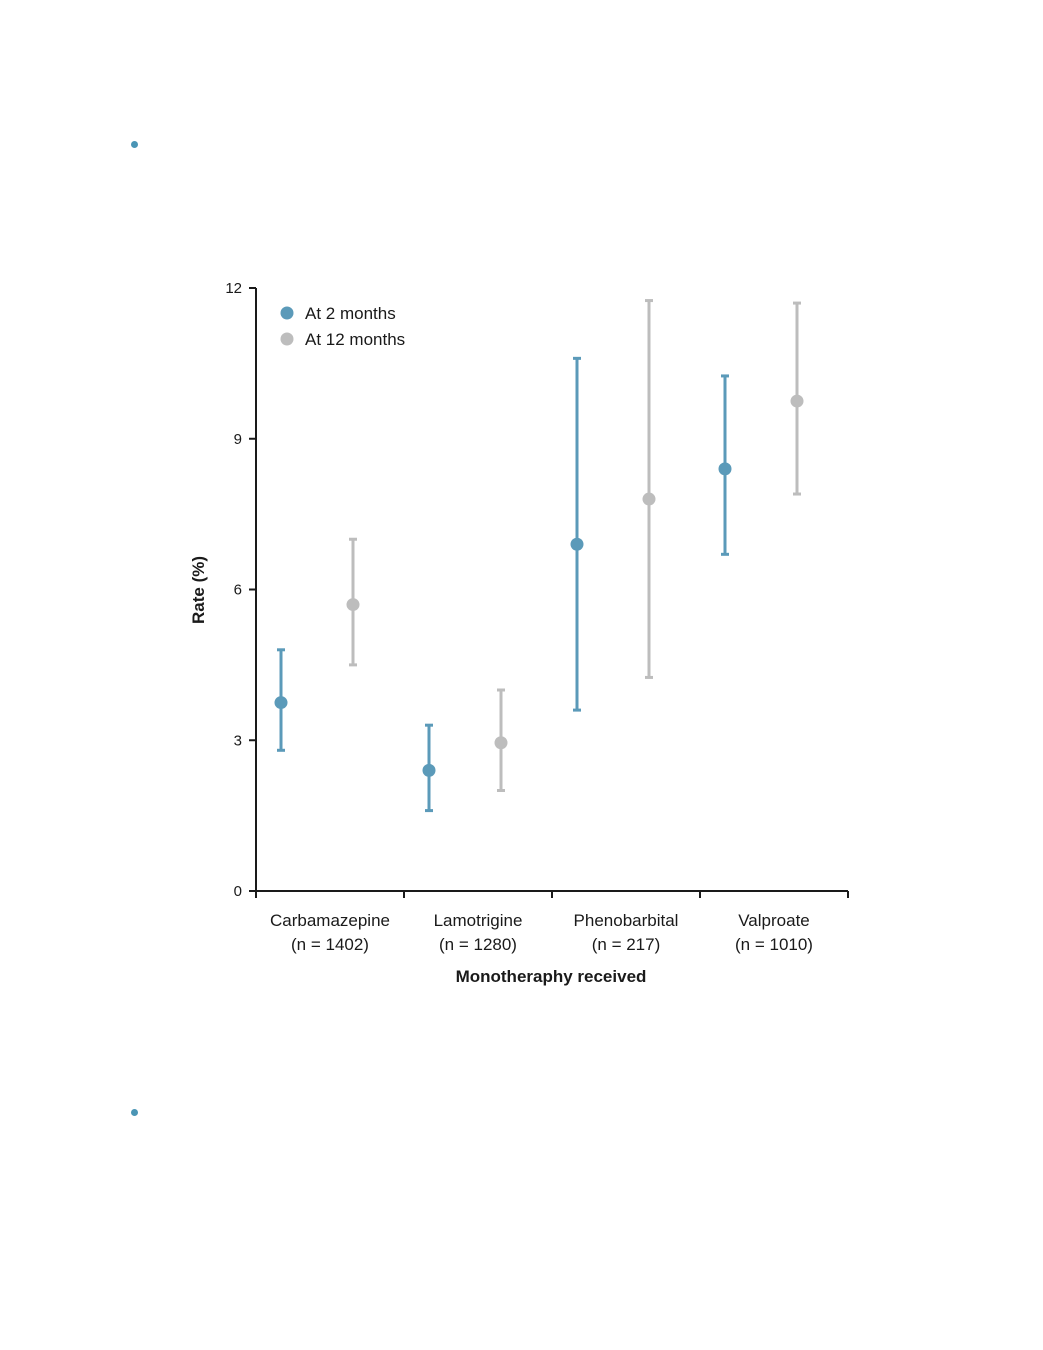 This screenshot has height=1350, width=1043. Describe the element at coordinates (626, 944) in the screenshot. I see `x-tick-label: (n = 217)` at that location.